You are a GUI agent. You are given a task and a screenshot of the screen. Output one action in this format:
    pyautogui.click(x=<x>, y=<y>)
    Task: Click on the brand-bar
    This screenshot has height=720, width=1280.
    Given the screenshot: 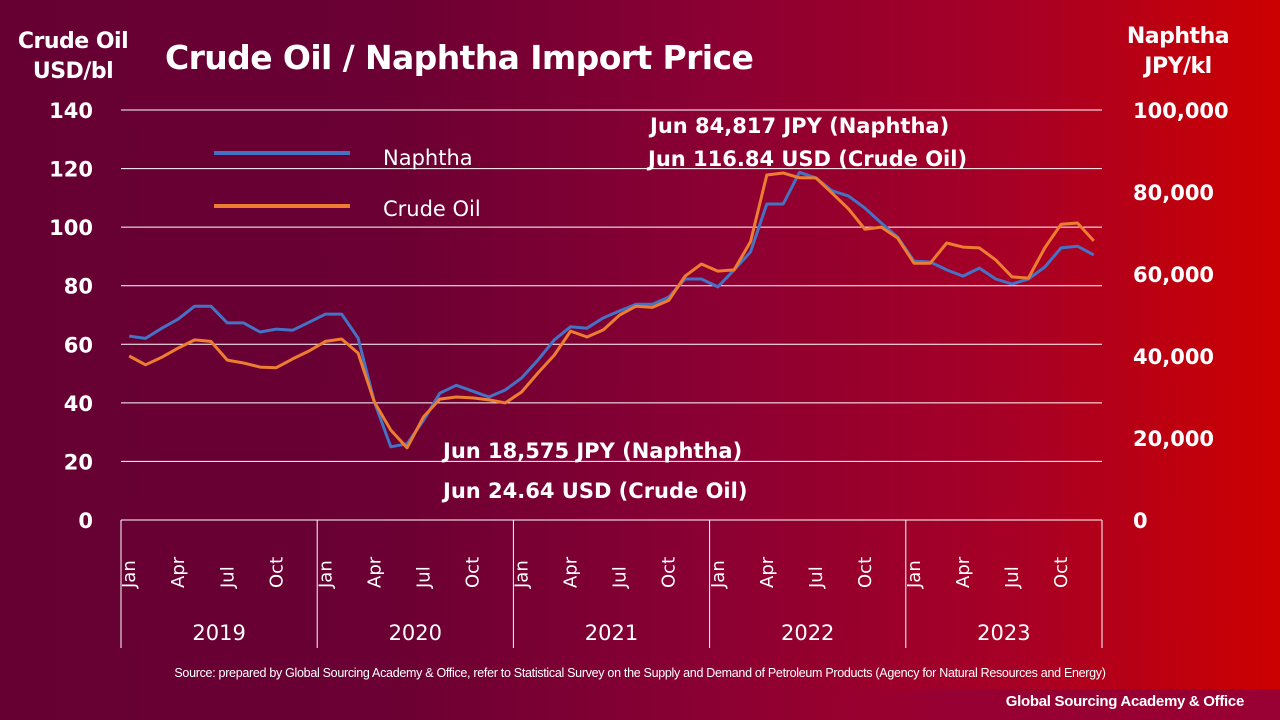 What is the action you would take?
    pyautogui.click(x=640, y=704)
    